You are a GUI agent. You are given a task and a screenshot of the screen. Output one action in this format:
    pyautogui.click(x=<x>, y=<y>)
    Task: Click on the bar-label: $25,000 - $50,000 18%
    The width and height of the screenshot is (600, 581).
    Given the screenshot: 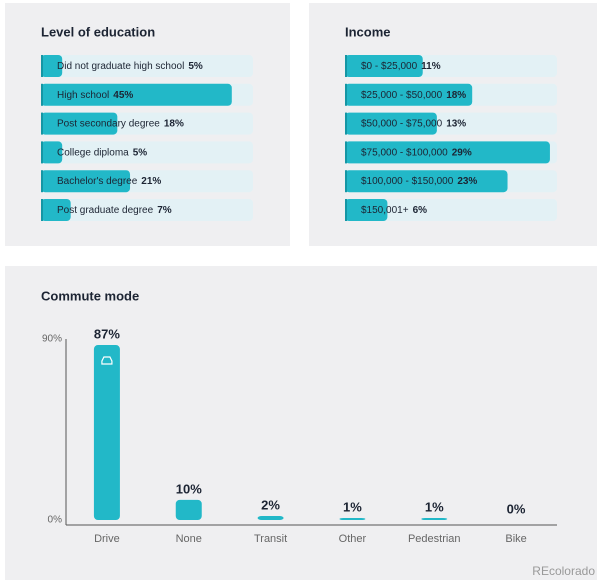 What is the action you would take?
    pyautogui.click(x=413, y=94)
    